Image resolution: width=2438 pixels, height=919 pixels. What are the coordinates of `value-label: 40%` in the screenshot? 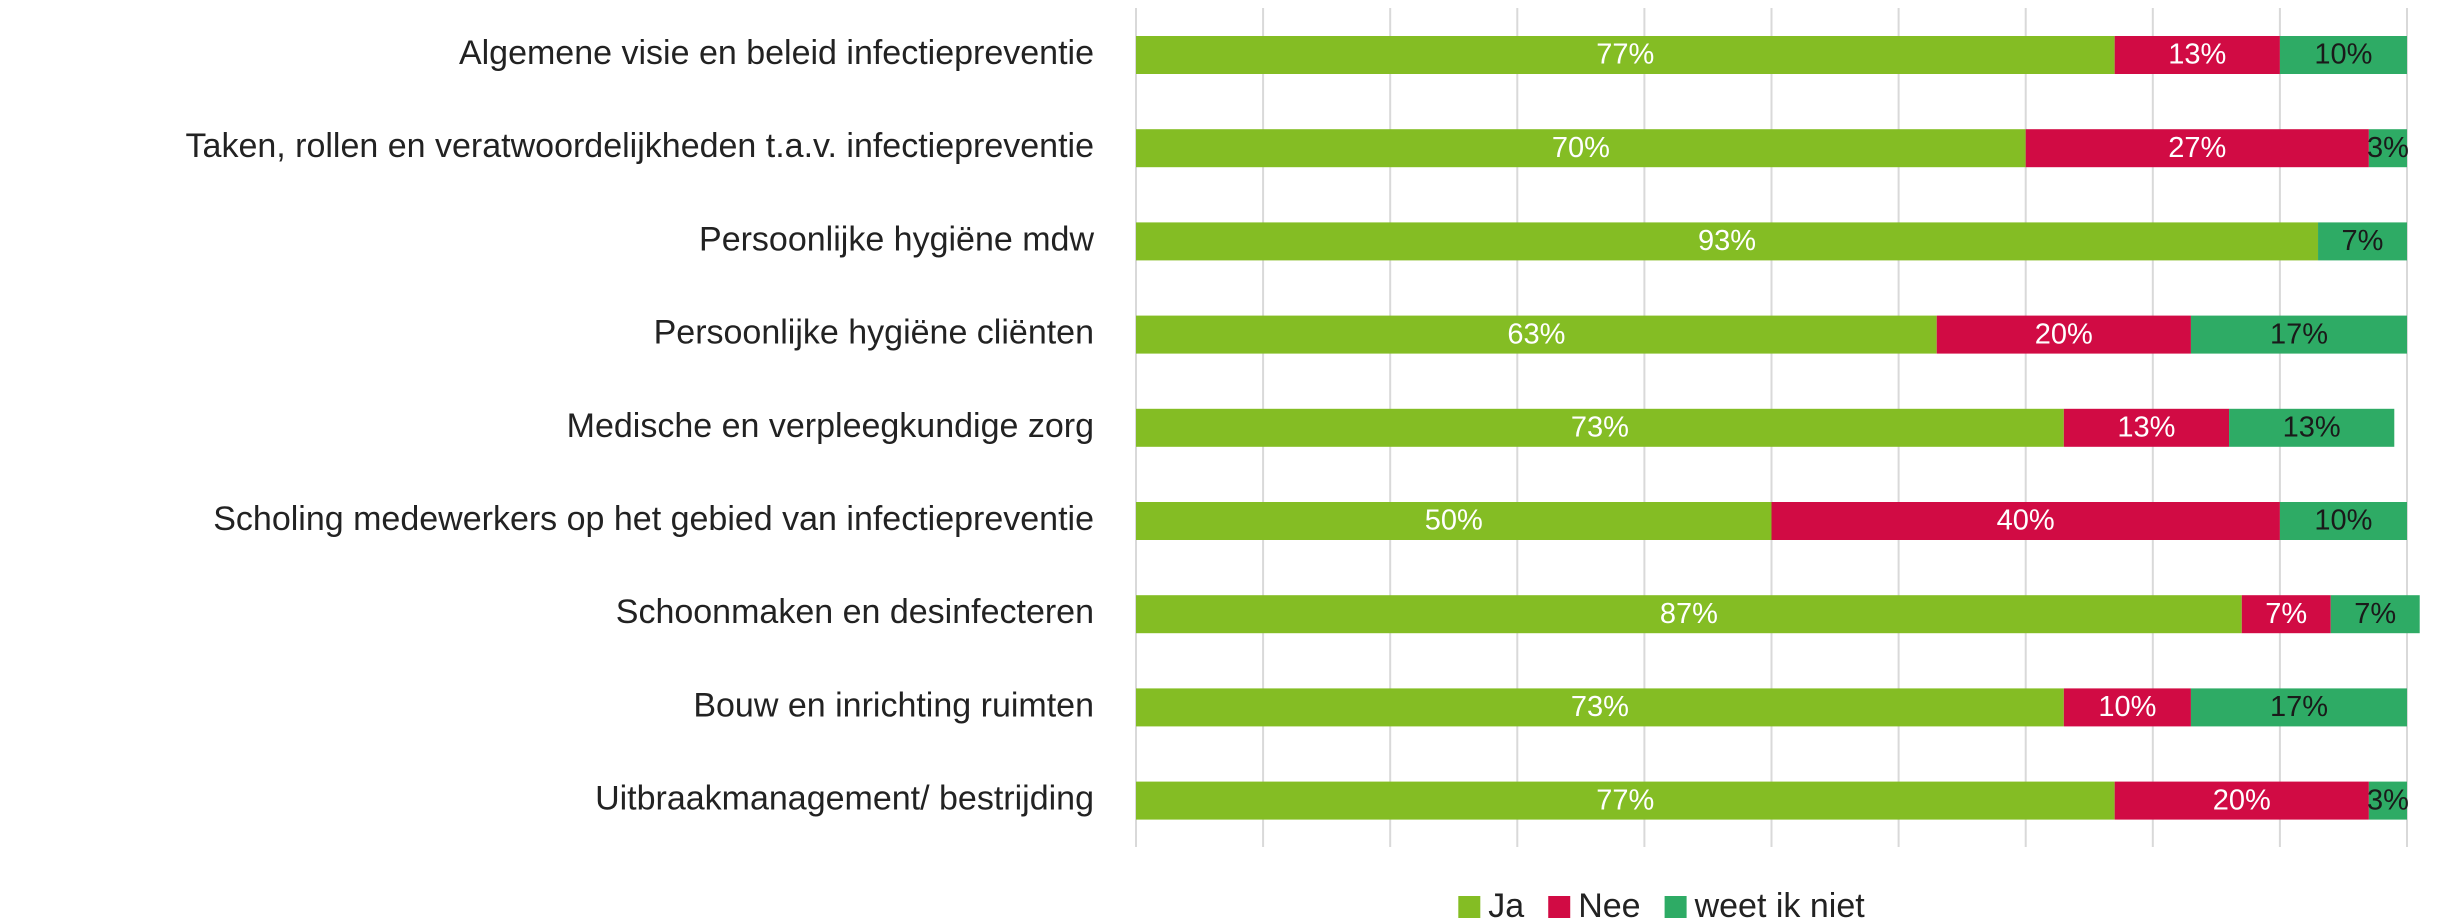 It's located at (2026, 521).